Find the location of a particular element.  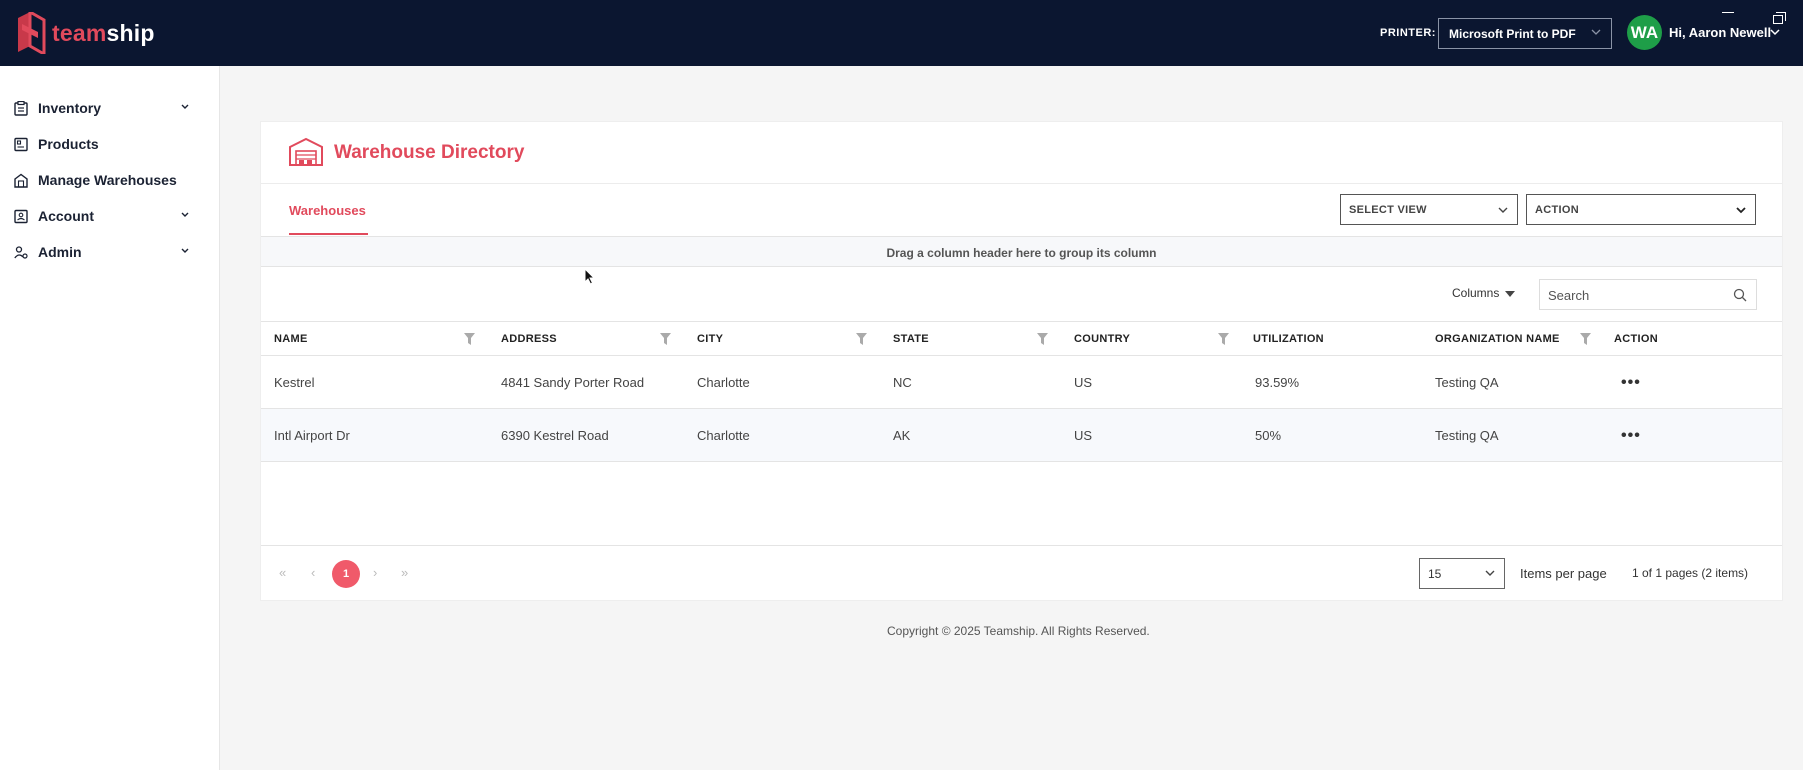

column-header-address: ADDRESS is located at coordinates (529, 339).